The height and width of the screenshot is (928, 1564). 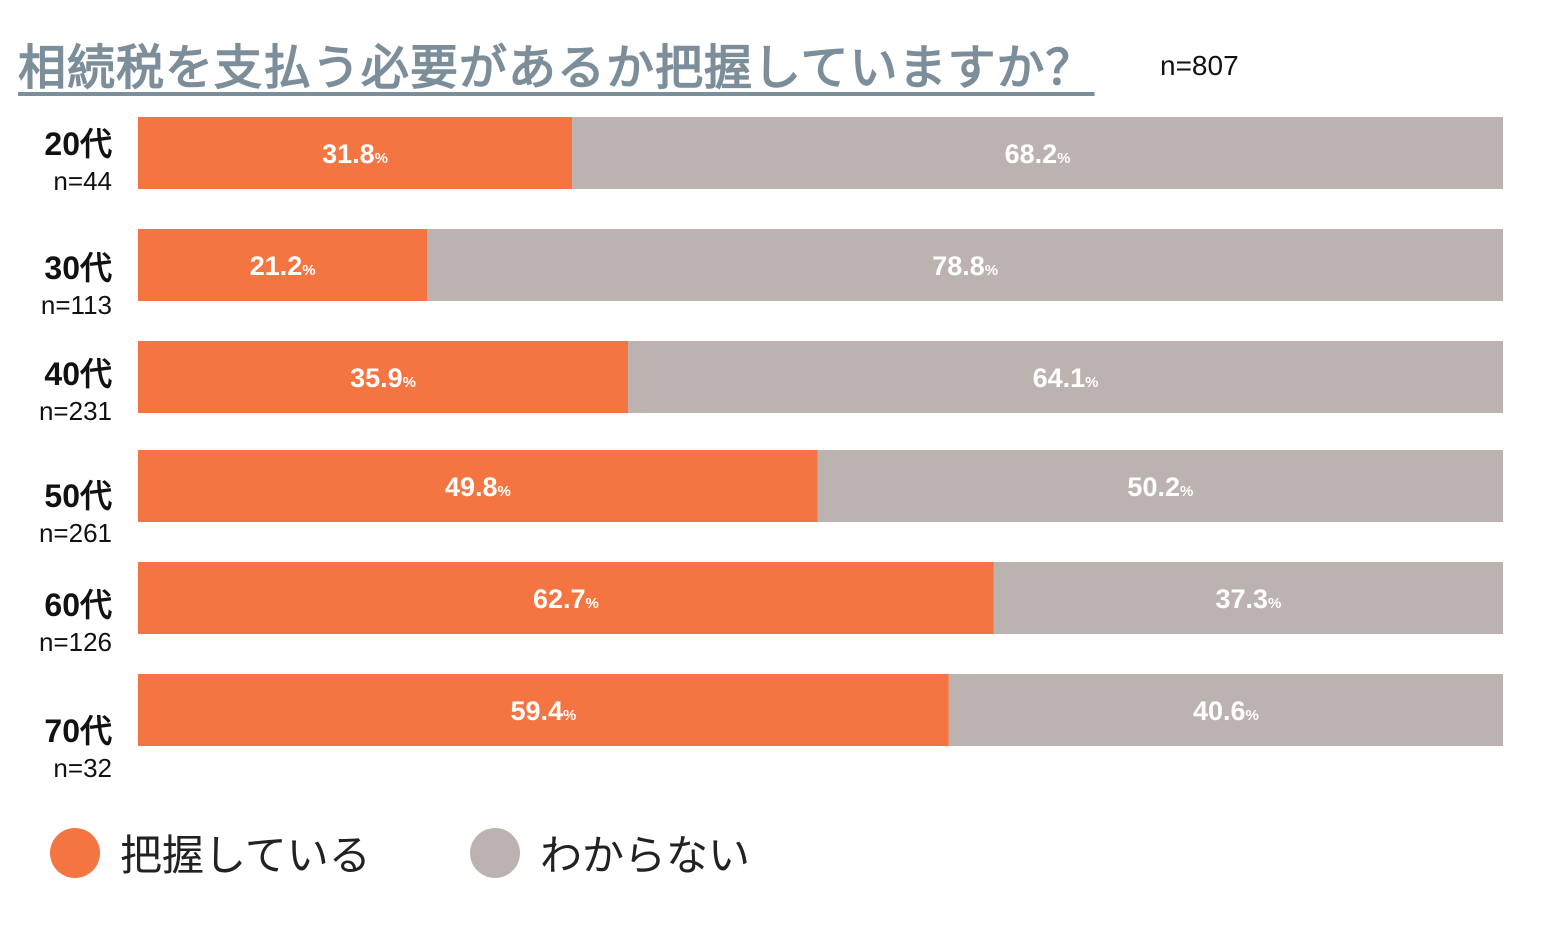 What do you see at coordinates (82, 768) in the screenshot?
I see `category-sample-size-70代: n=32` at bounding box center [82, 768].